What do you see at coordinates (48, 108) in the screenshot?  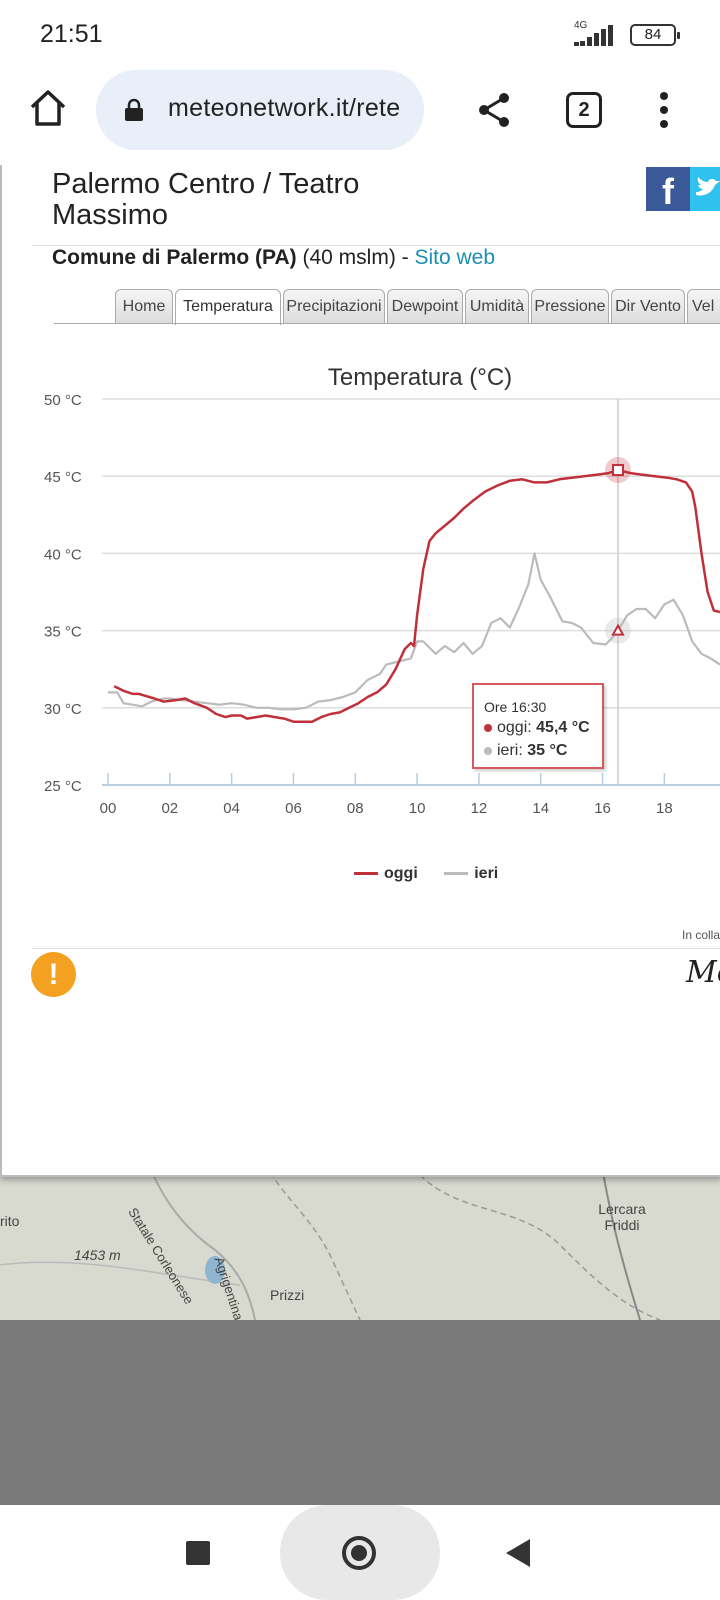 I see `home-icon` at bounding box center [48, 108].